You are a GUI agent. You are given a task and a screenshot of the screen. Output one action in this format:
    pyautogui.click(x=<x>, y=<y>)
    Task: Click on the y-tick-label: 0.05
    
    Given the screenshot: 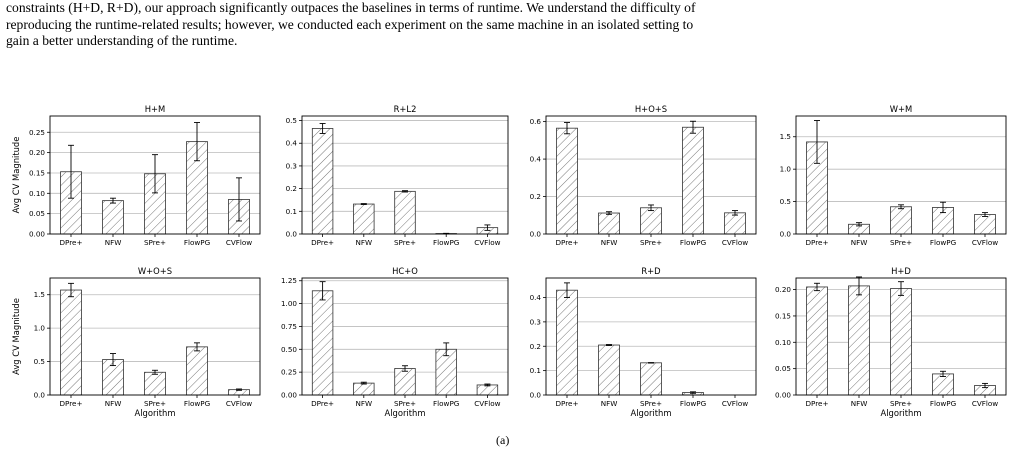 What is the action you would take?
    pyautogui.click(x=37, y=213)
    